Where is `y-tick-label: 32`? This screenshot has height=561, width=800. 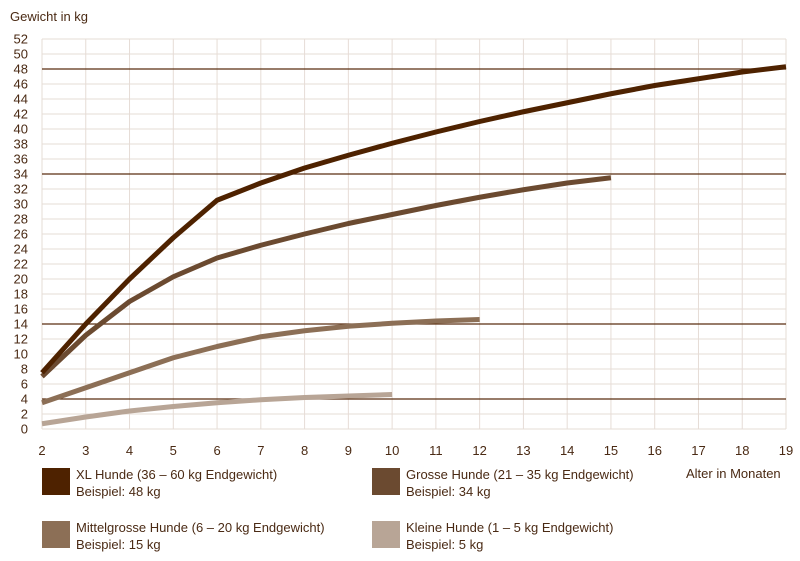
y-tick-label: 32 is located at coordinates (21, 189).